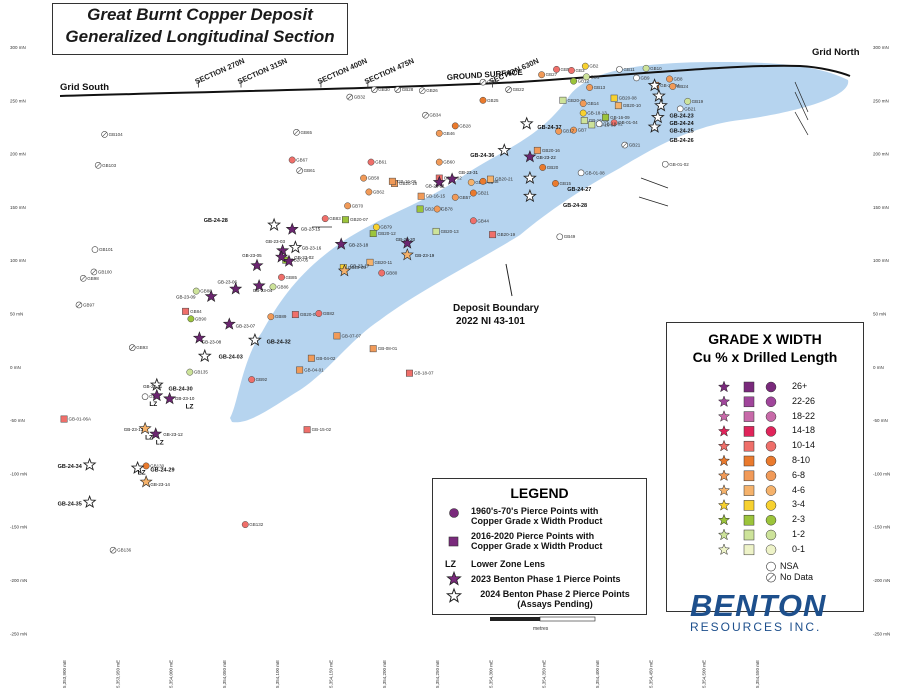  What do you see at coordinates (632, 105) in the screenshot?
I see `hole-label: GB20-10` at bounding box center [632, 105].